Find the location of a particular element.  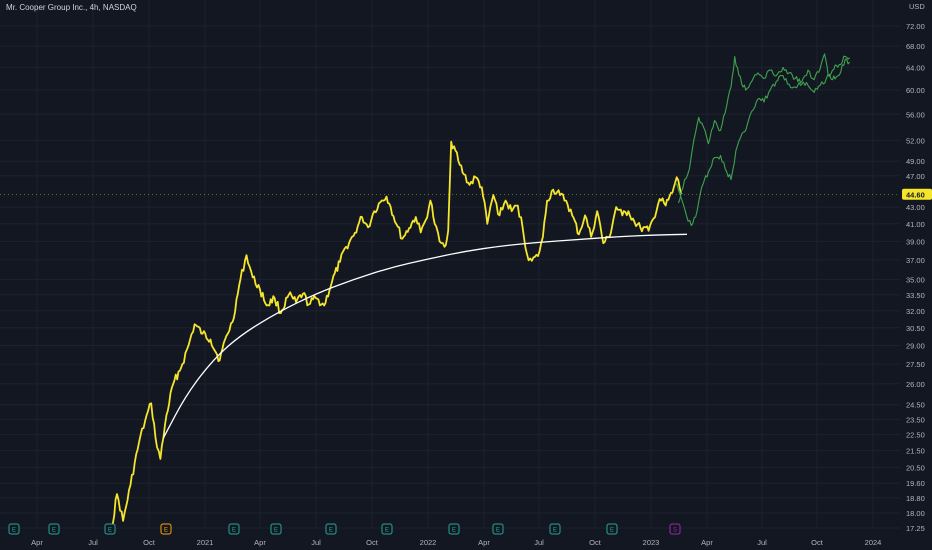

price-tick-label: 23.50 is located at coordinates (915, 419).